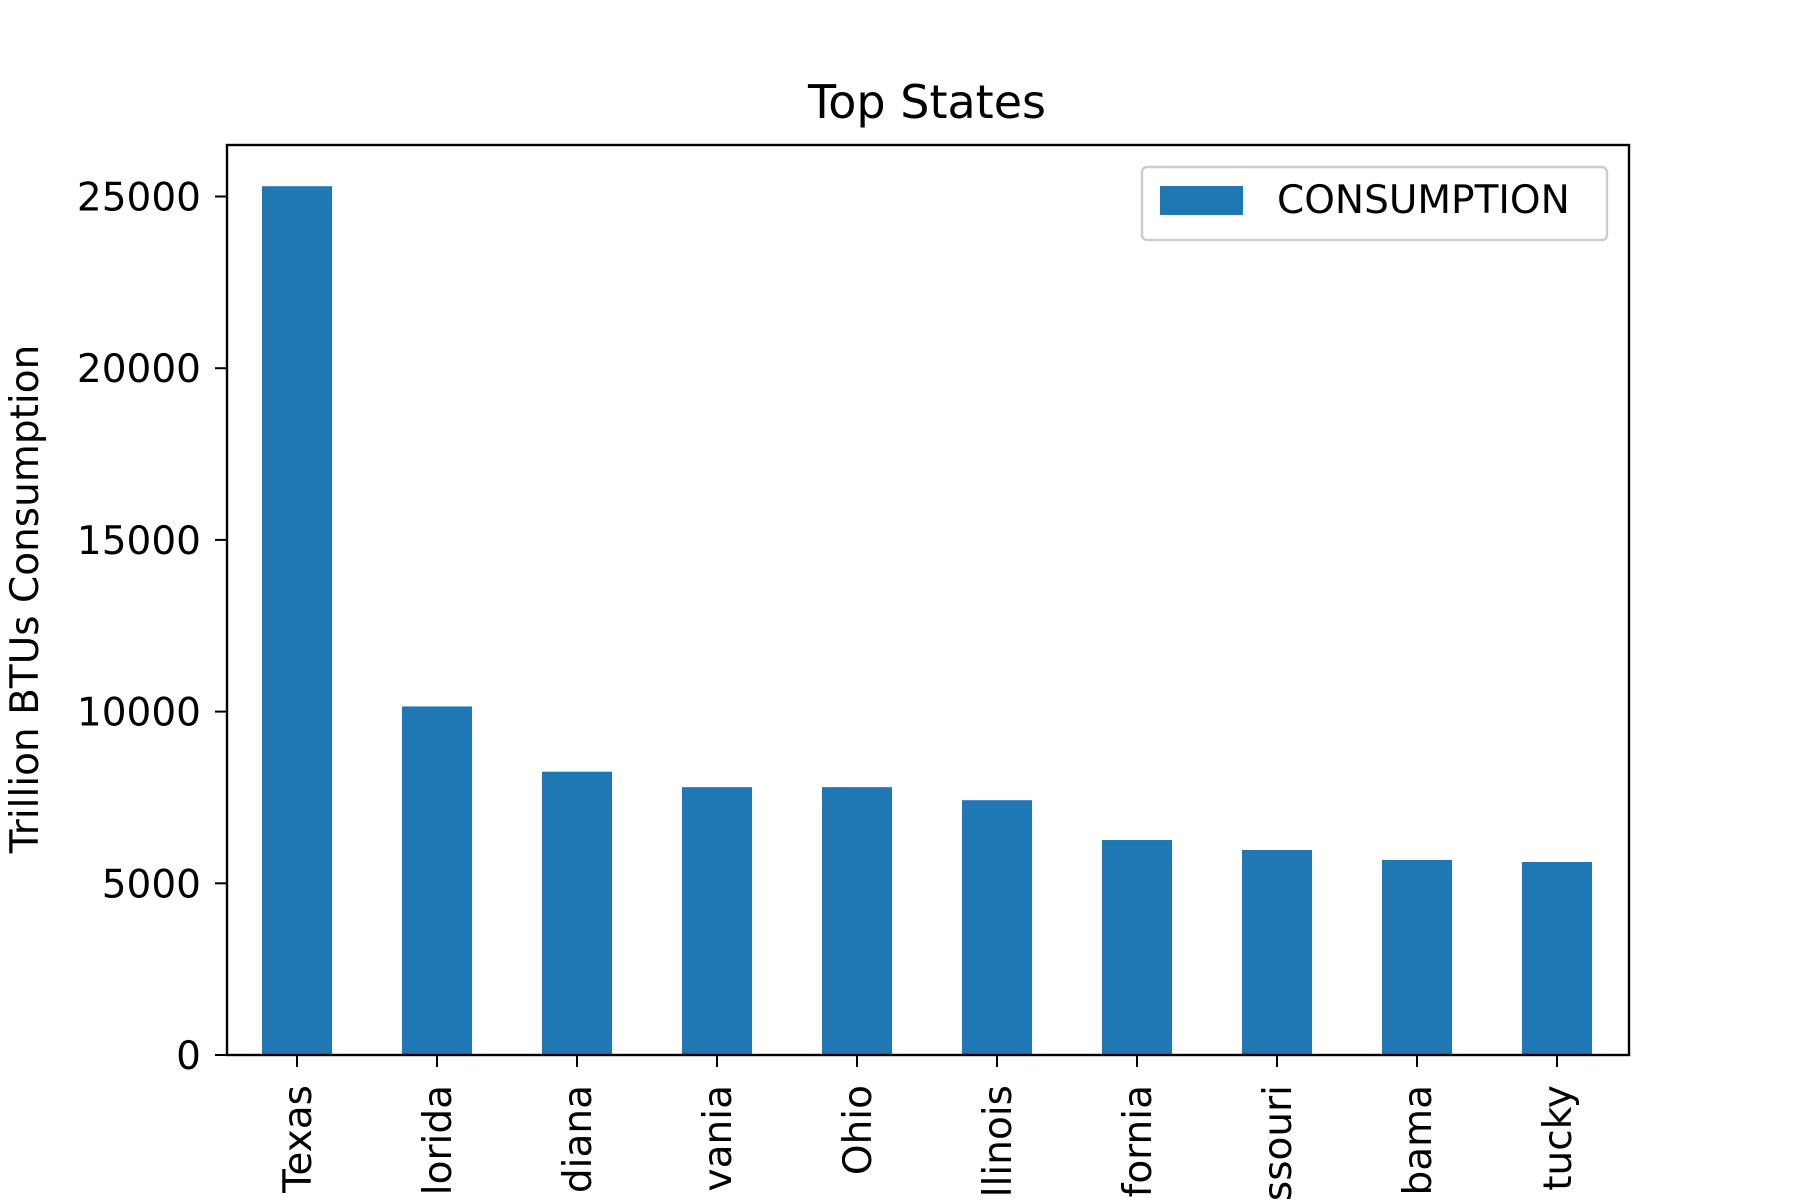  What do you see at coordinates (857, 921) in the screenshot?
I see `bar-ohio` at bounding box center [857, 921].